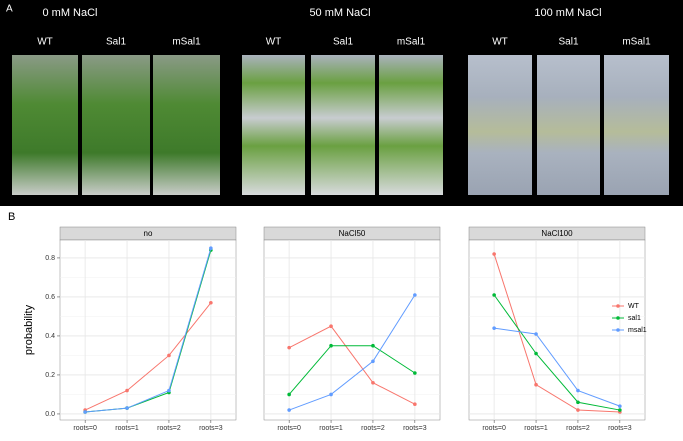 This screenshot has width=683, height=441. What do you see at coordinates (9, 9) in the screenshot?
I see `panel-label: A` at bounding box center [9, 9].